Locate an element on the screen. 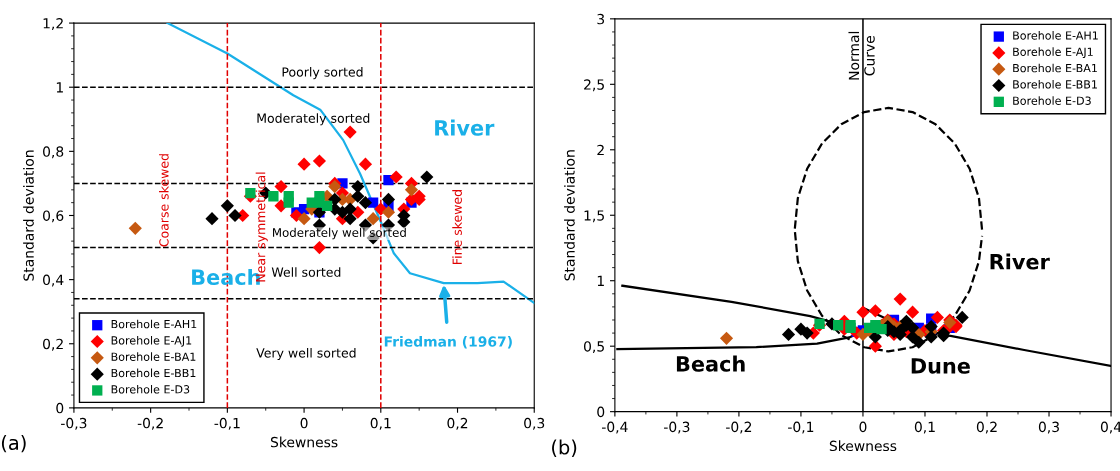 The width and height of the screenshot is (1120, 471). annotation: Coarse skewed is located at coordinates (164, 200).